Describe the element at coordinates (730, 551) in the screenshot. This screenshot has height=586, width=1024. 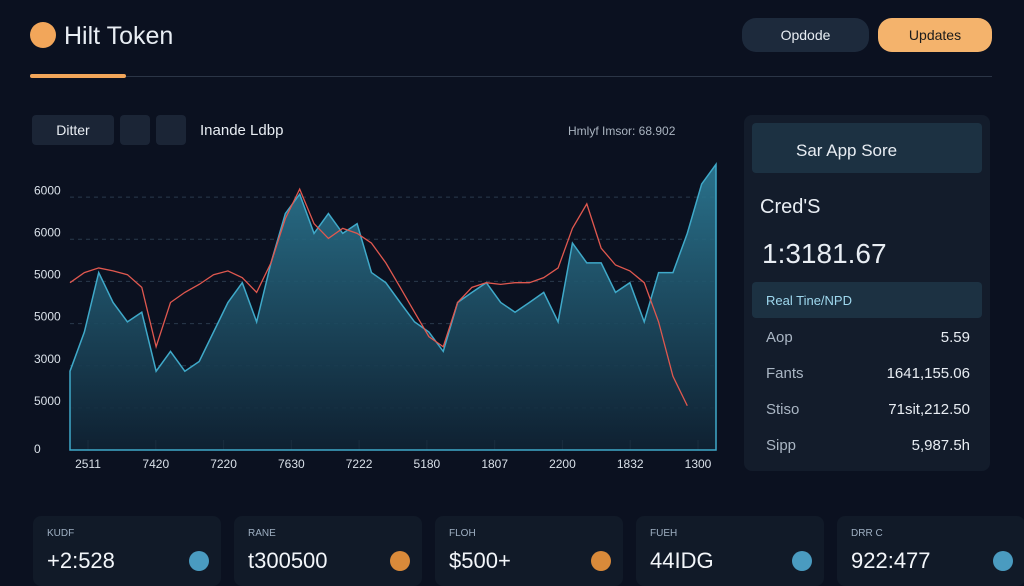
I see `stat-card: FUEH 44IDG` at that location.